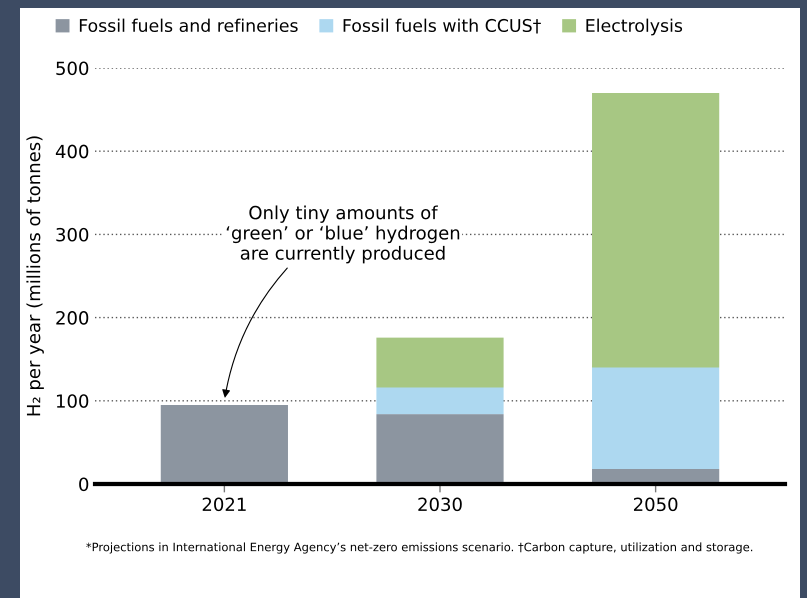 The image size is (807, 598). I want to click on legend-label: Fossil fuels and refineries, so click(189, 25).